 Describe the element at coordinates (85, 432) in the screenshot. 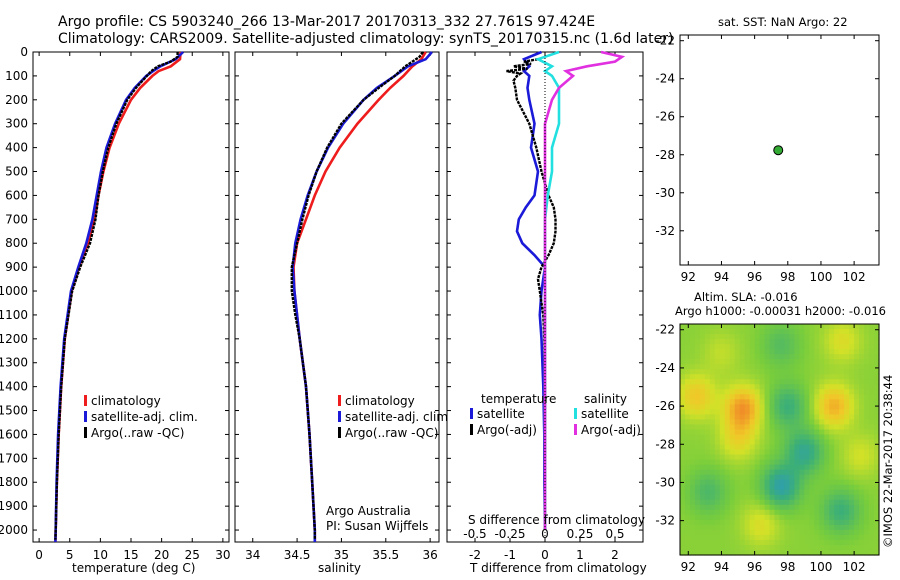

I see `legend-swatch` at that location.